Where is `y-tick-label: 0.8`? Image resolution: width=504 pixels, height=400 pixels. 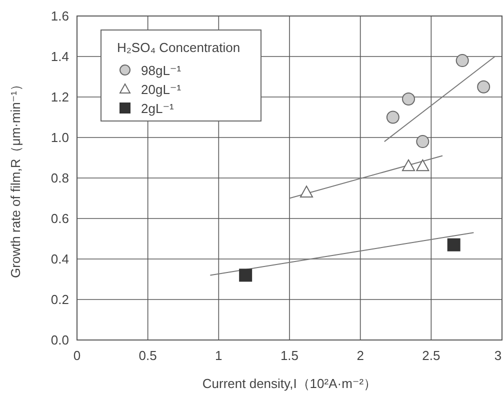
y-tick-label: 0.8 is located at coordinates (59, 178).